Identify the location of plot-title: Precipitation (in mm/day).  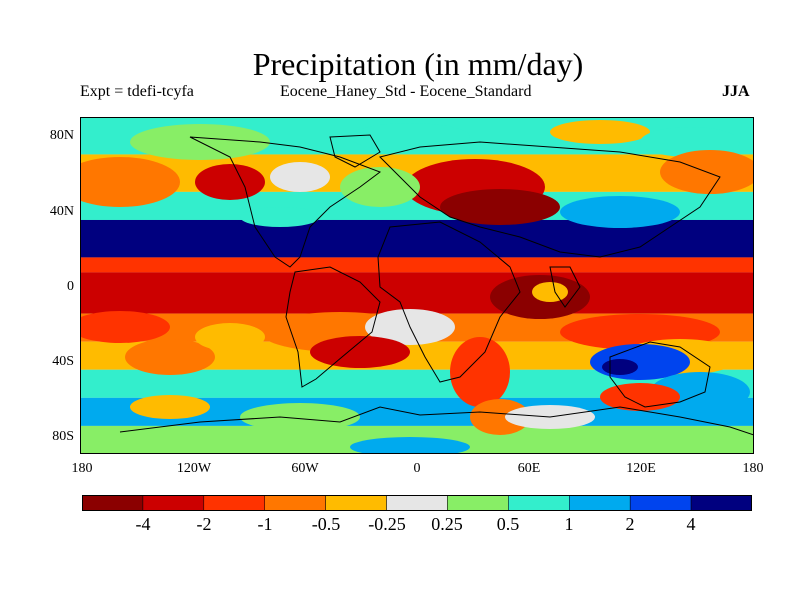
(418, 64).